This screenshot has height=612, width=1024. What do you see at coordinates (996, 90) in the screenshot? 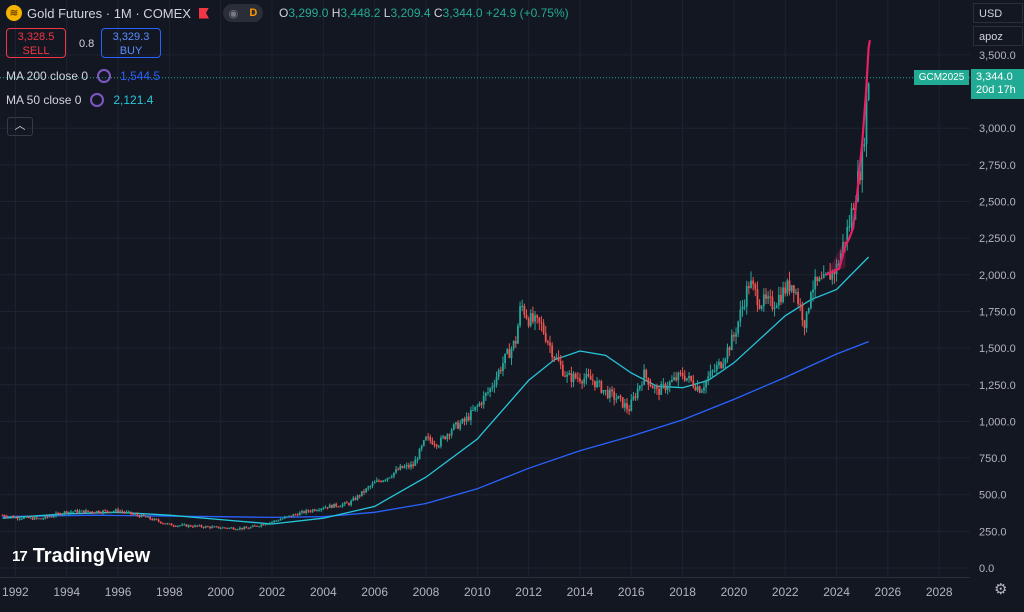
I see `countdown-value: 20d 17h` at bounding box center [996, 90].